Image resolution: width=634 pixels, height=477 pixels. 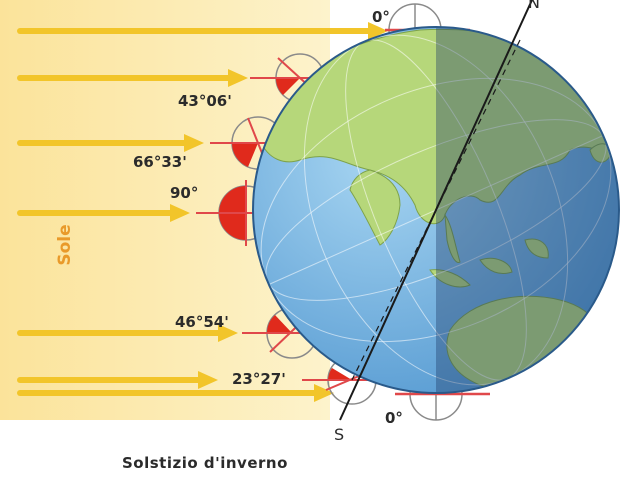 What do you see at coordinates (381, 17) in the screenshot?
I see `angle-label-north-0: 0°` at bounding box center [381, 17].